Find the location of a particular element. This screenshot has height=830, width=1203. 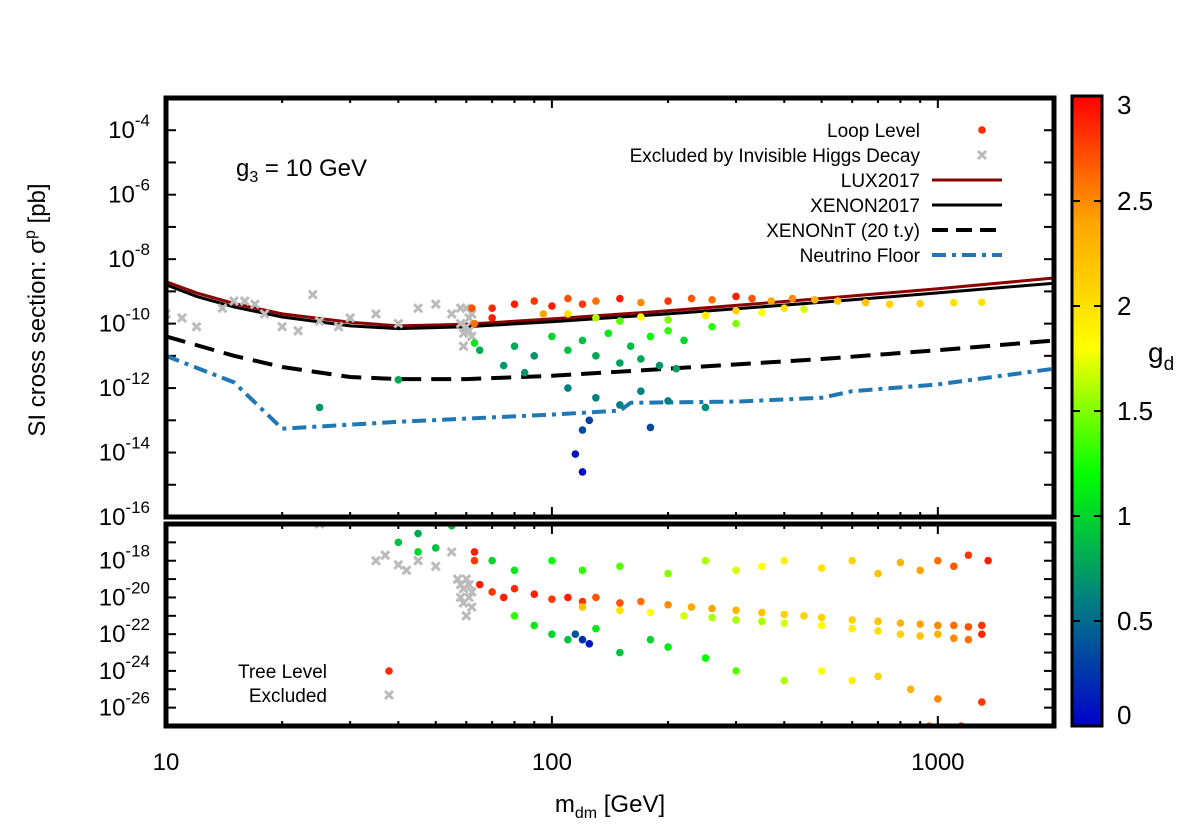

colorbar-tick-label: 1.5 is located at coordinates (1135, 411).